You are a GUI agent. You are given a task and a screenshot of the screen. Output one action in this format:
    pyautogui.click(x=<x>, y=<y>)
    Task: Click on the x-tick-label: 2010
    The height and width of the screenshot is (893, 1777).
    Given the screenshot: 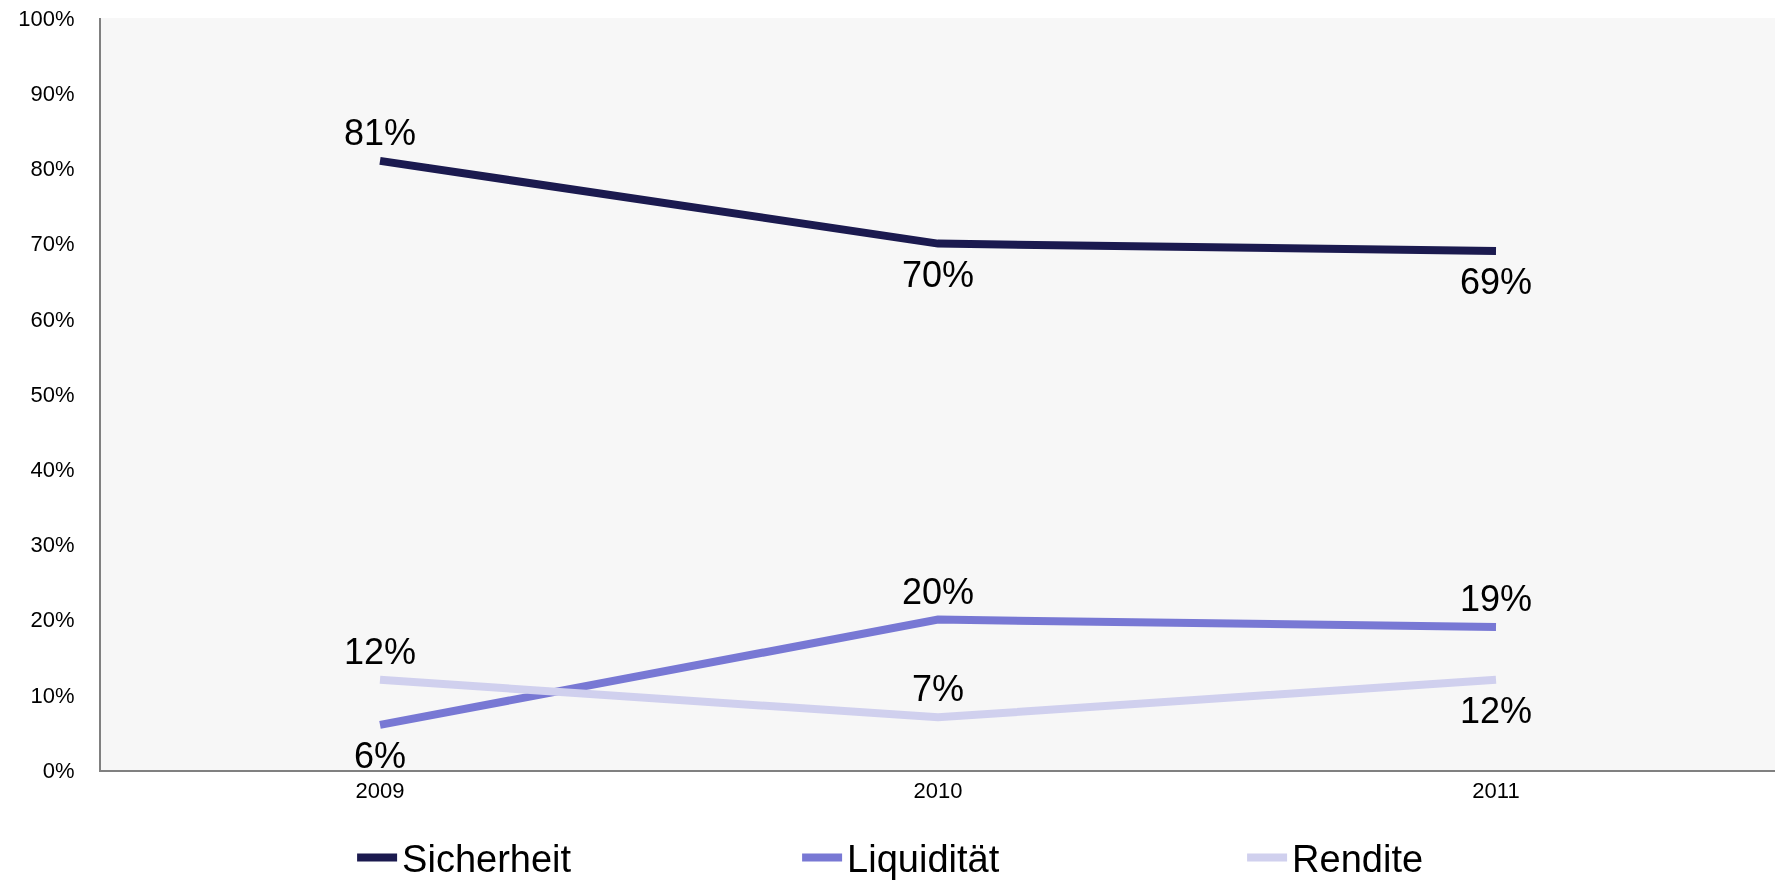 What is the action you would take?
    pyautogui.click(x=938, y=791)
    